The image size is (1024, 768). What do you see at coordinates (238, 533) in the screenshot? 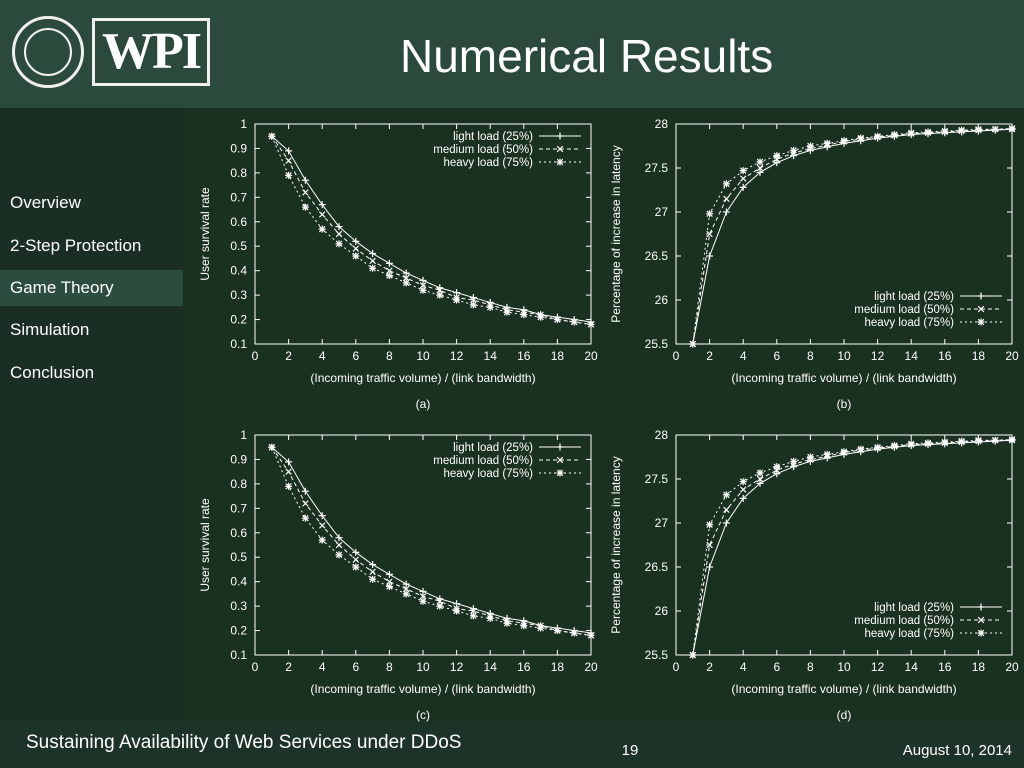
I see `y-tick-label: 0.6` at bounding box center [238, 533].